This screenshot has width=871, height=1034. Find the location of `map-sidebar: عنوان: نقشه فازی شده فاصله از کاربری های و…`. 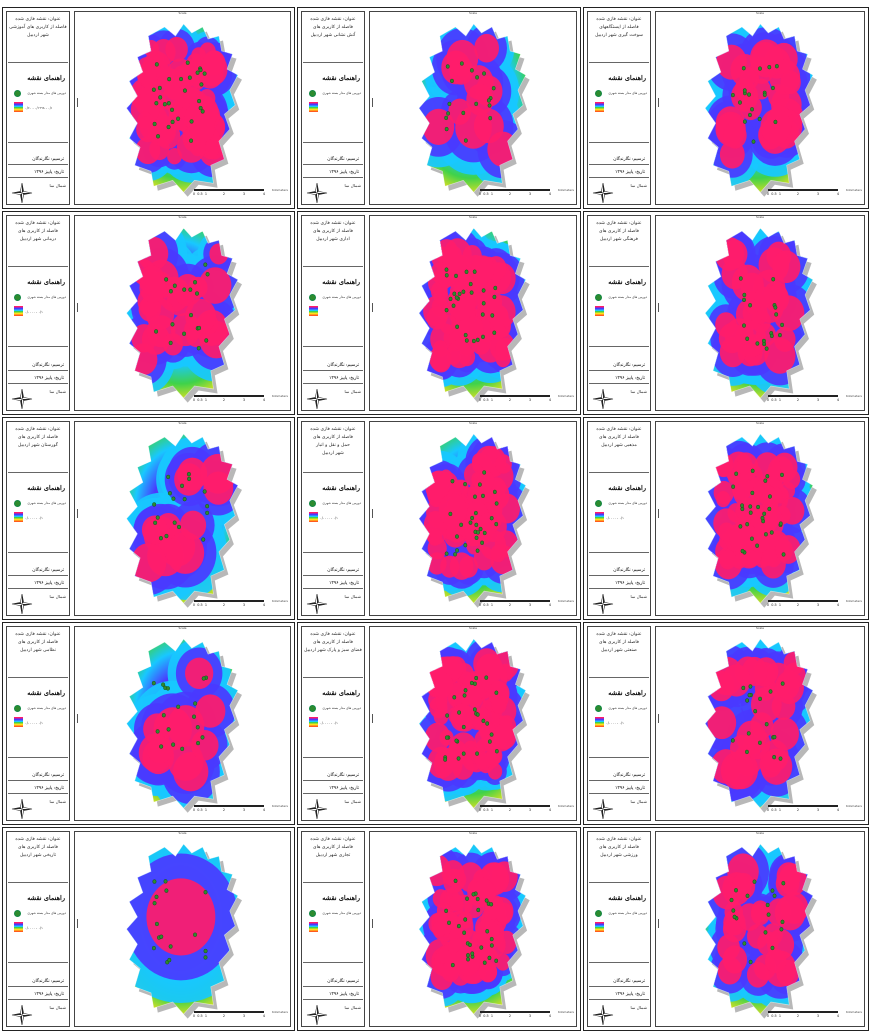

map-sidebar: عنوان: نقشه فازی شده فاصله از کاربری های و… is located at coordinates (619, 929).